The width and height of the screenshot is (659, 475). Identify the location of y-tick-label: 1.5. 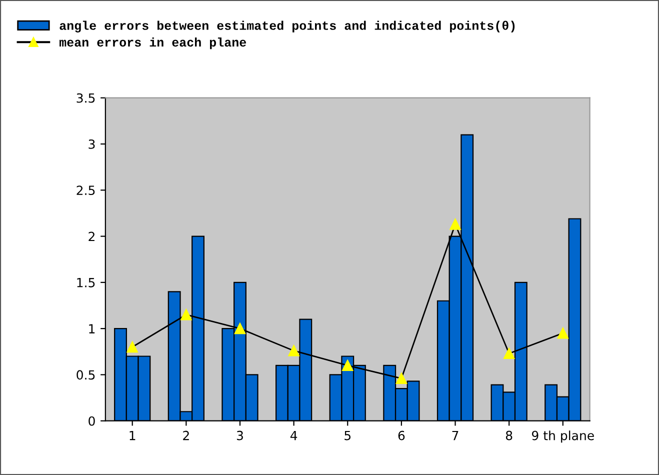
(86, 283).